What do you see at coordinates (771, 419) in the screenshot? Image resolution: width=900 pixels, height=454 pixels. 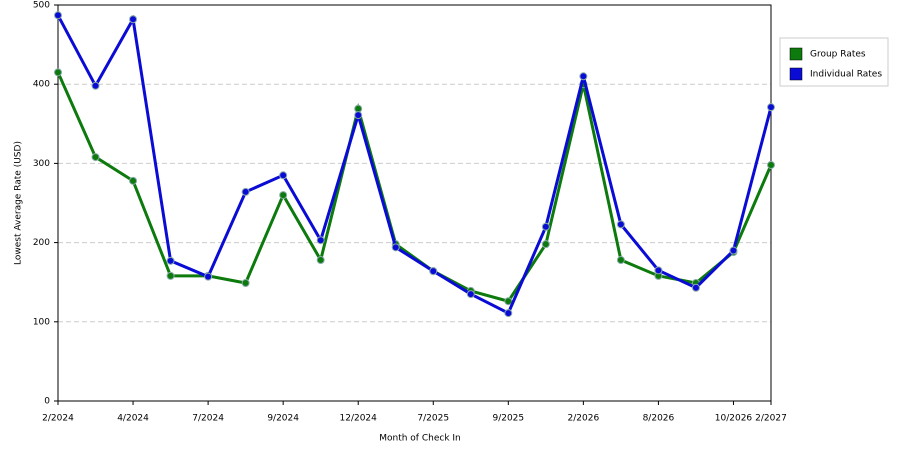 I see `x-tick-label: 2/2027` at bounding box center [771, 419].